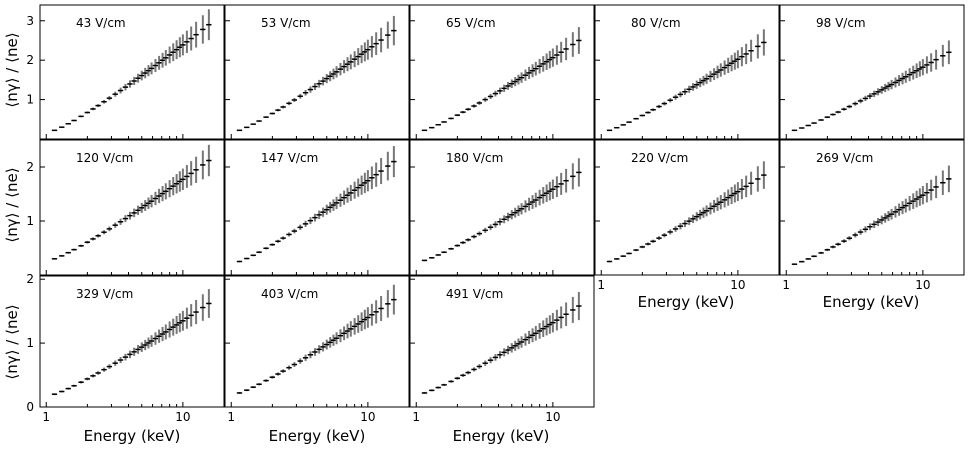 The height and width of the screenshot is (450, 969). Describe the element at coordinates (922, 285) in the screenshot. I see `x-tick-label: 10` at that location.